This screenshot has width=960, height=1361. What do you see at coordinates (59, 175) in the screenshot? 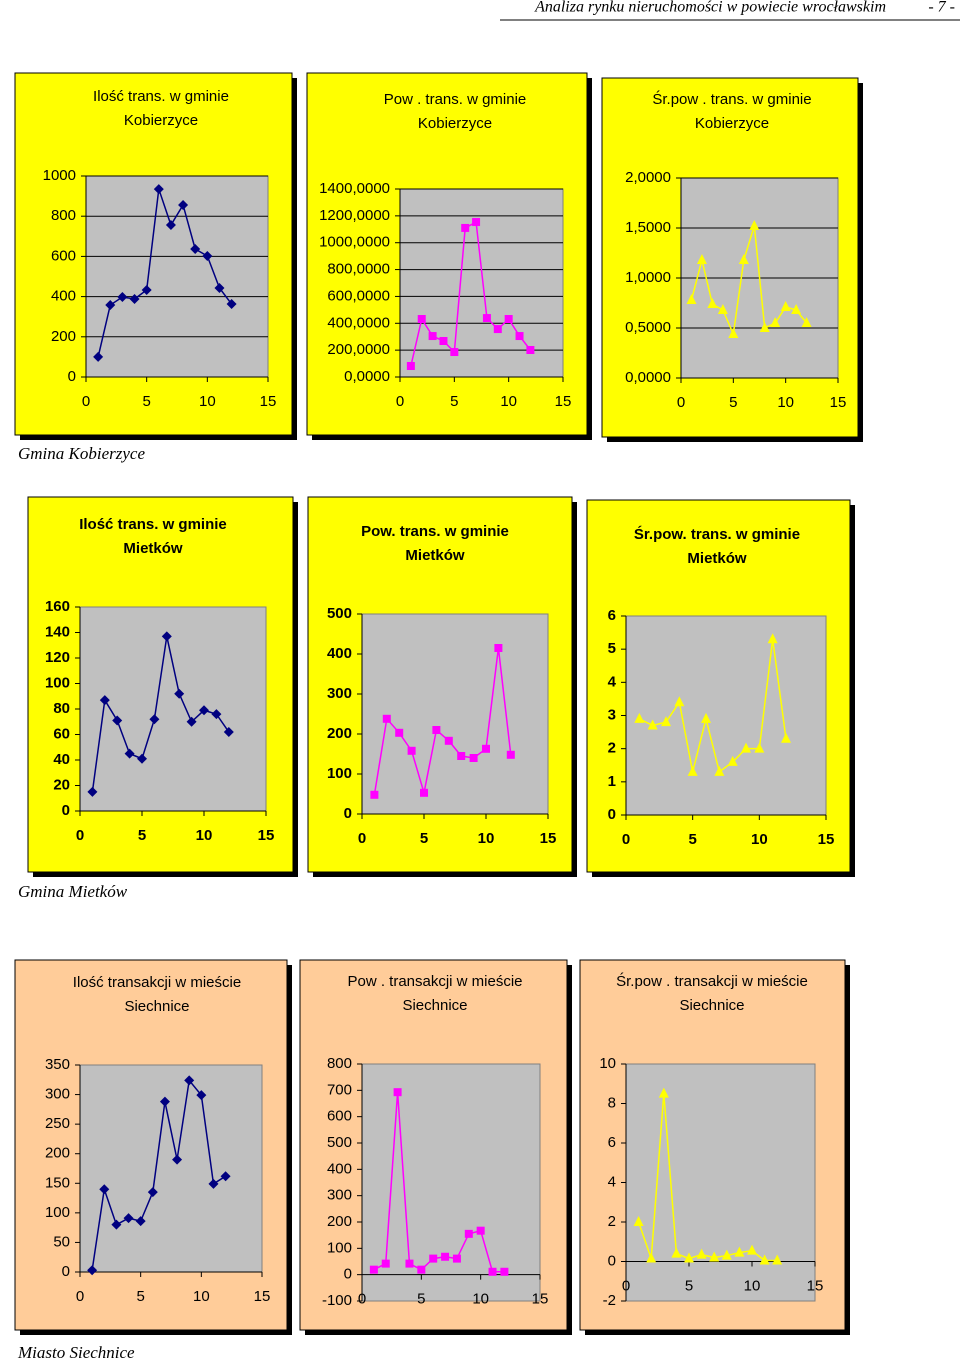
I see `y-tick-label: 1000` at bounding box center [59, 175].